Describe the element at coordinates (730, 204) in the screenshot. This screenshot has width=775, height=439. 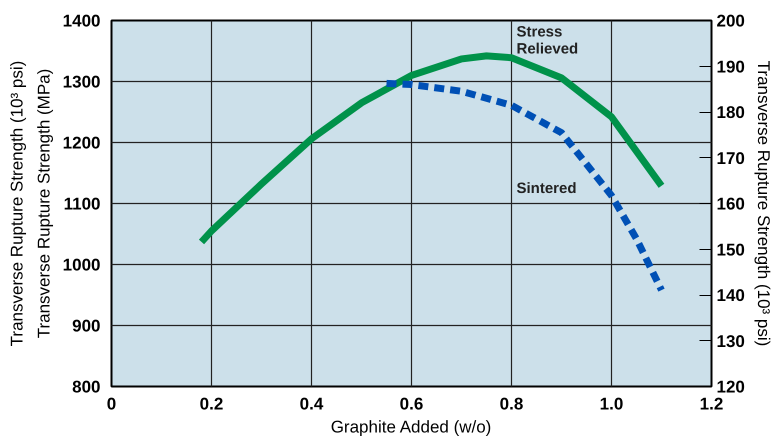
I see `y2-tick-label: 160` at that location.